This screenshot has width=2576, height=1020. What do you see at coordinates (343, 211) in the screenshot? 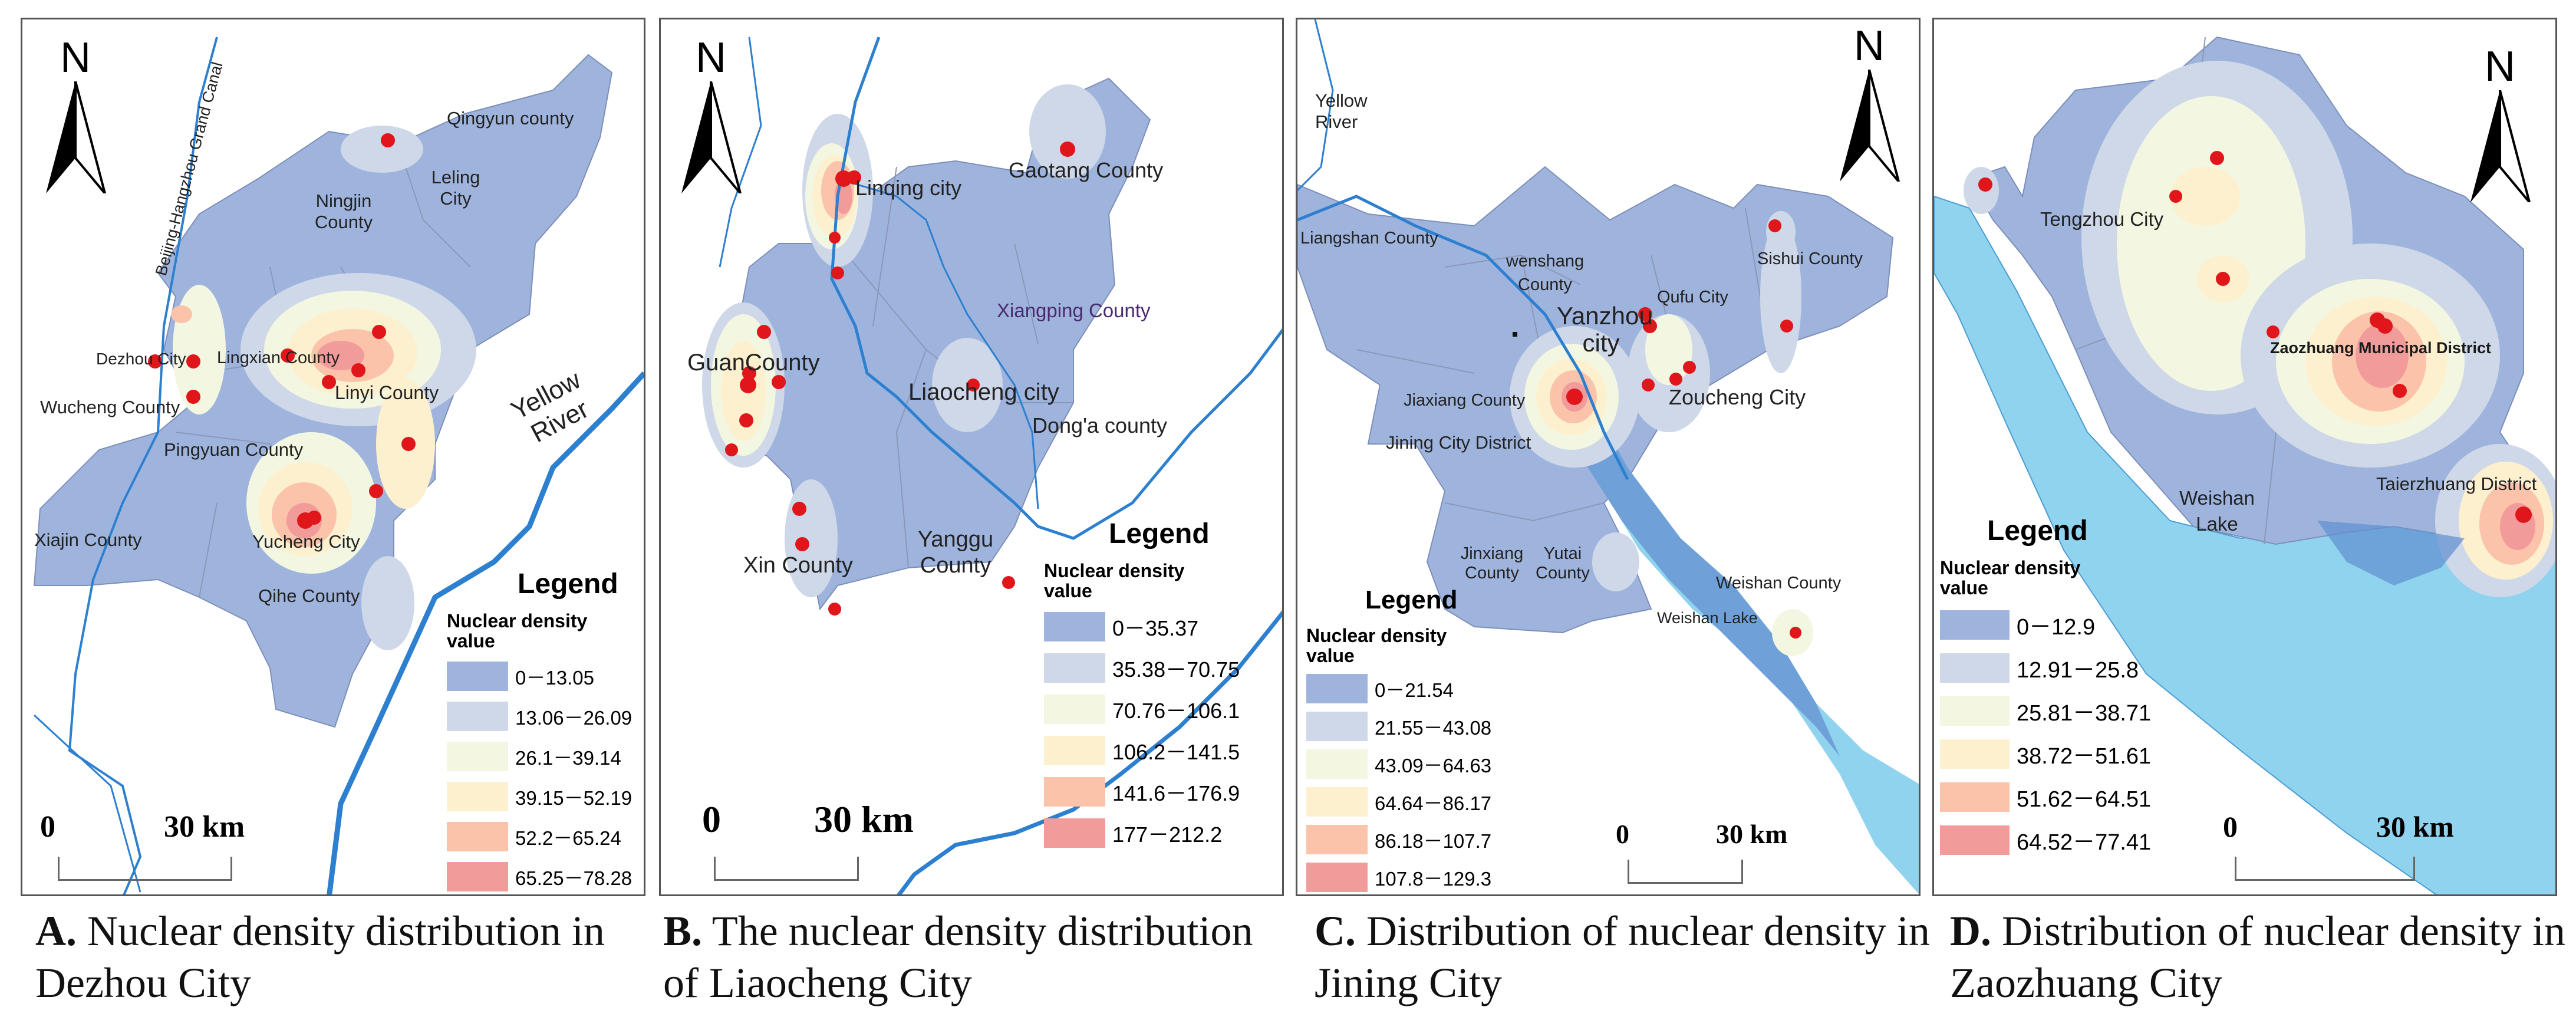
I see `label-ningjin: Ningjin County` at bounding box center [343, 211].